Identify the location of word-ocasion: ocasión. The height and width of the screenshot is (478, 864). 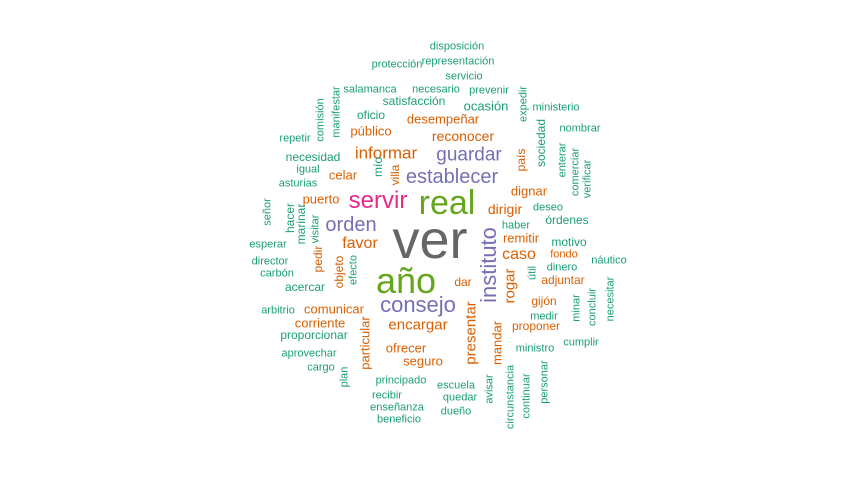
(486, 106).